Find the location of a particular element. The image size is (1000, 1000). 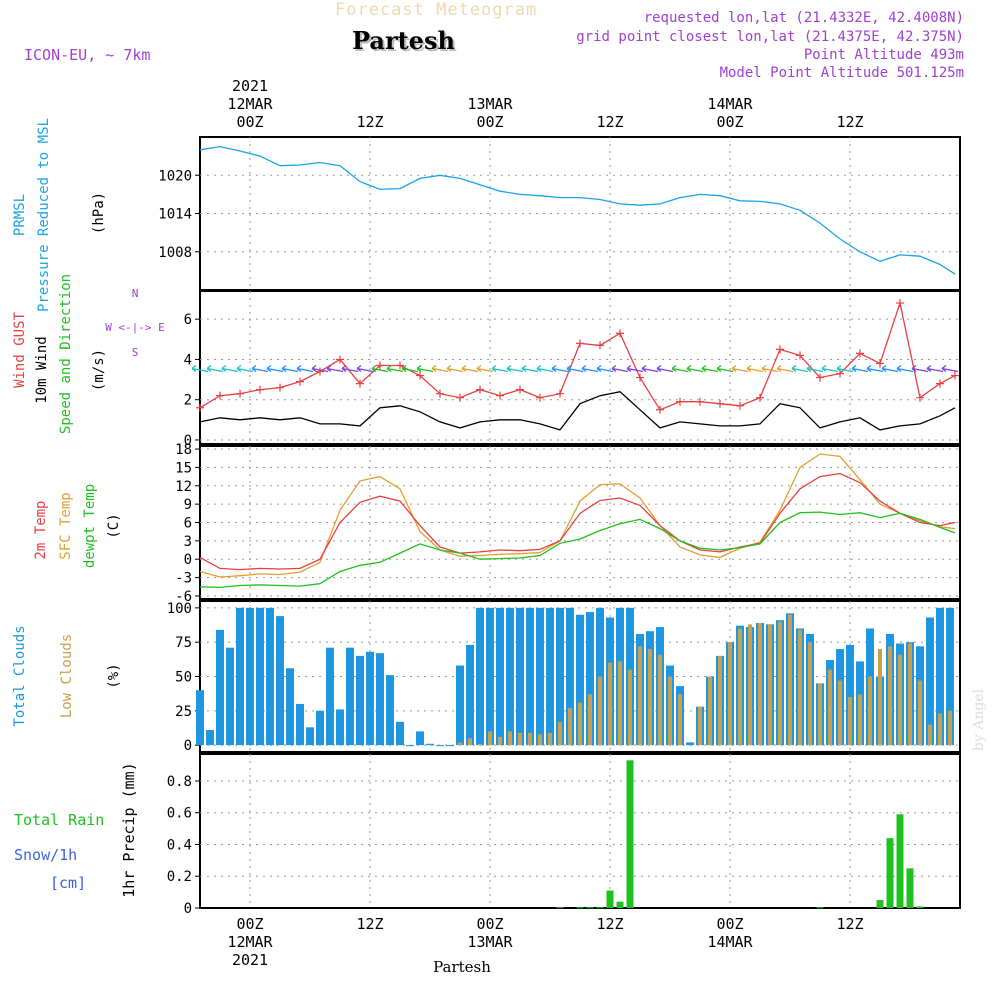

top-time-label: 12Z is located at coordinates (849, 122).